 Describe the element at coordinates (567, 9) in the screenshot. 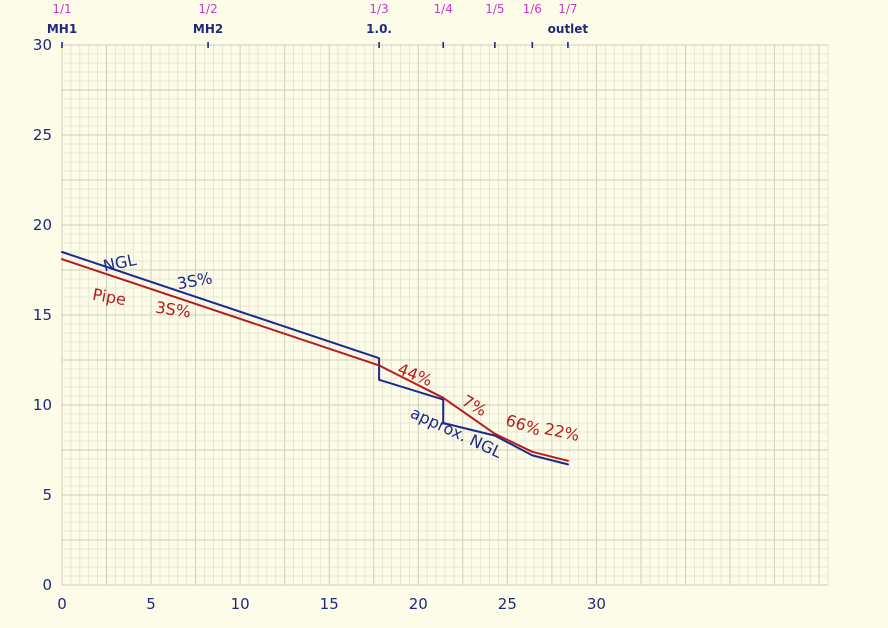

I see `station-number: 1/7` at that location.